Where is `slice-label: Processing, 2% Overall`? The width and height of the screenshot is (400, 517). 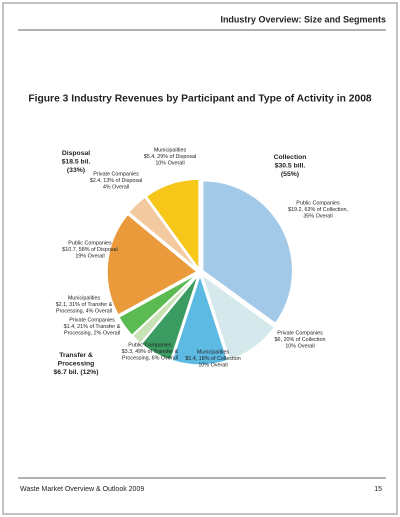
slice-label: Processing, 2% Overall is located at coordinates (92, 334).